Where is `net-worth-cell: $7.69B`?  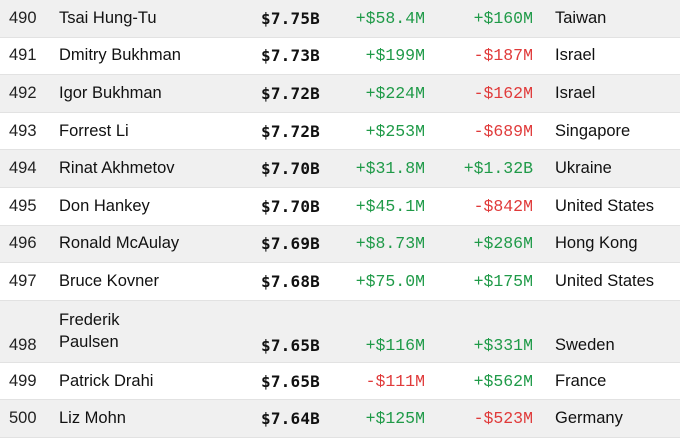 net-worth-cell: $7.69B is located at coordinates (290, 244).